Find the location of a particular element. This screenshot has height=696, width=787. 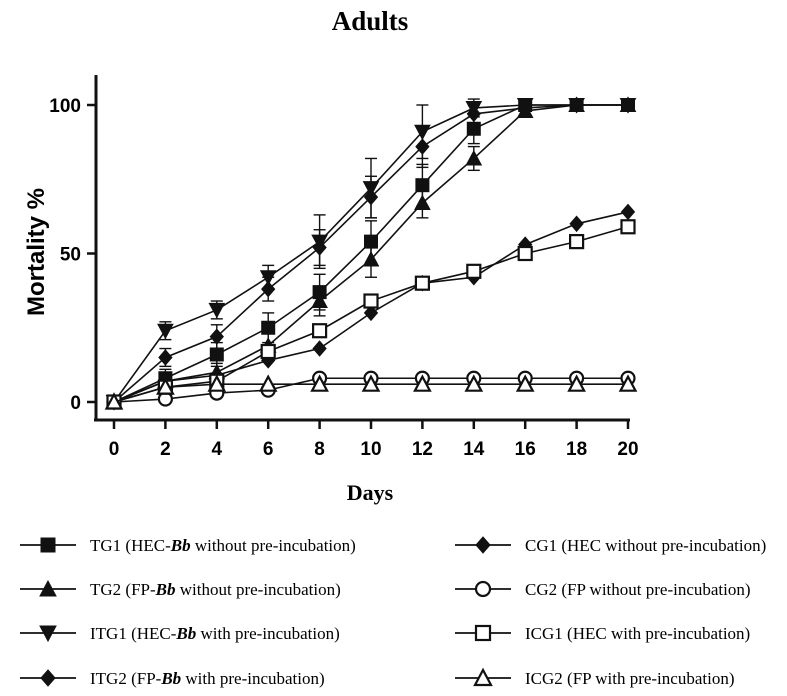

legend-label-itg1: ITG1 (HEC-Bb with pre-incubation) is located at coordinates (215, 633).